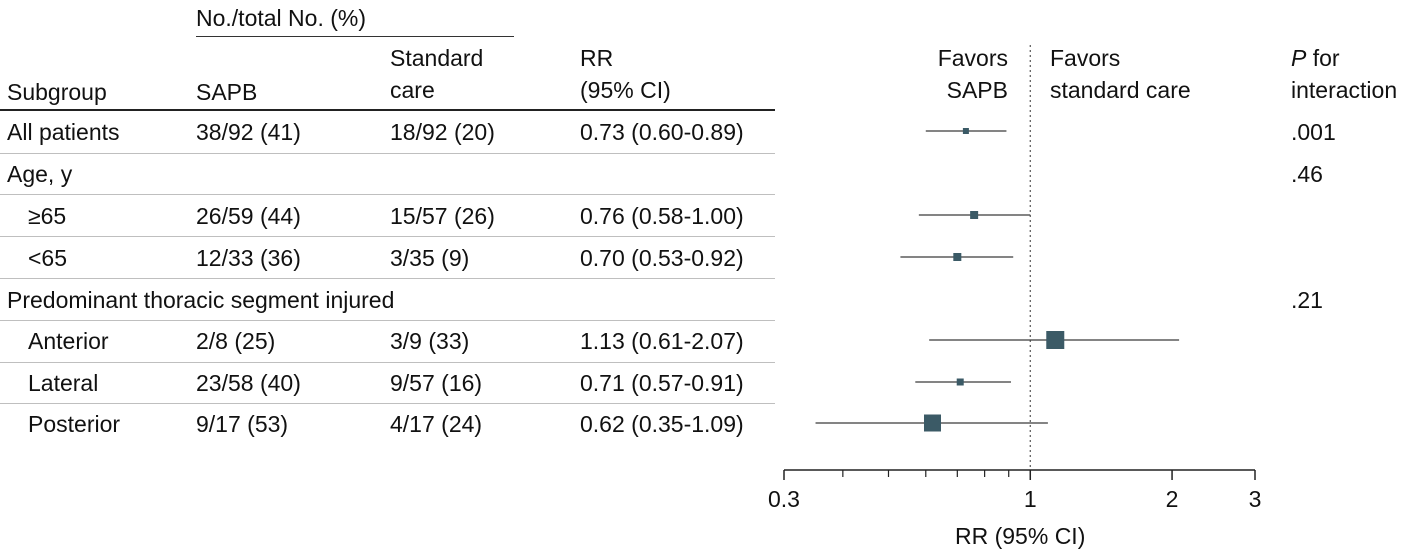 The image size is (1416, 556). What do you see at coordinates (74, 424) in the screenshot?
I see `row-label: Posterior` at bounding box center [74, 424].